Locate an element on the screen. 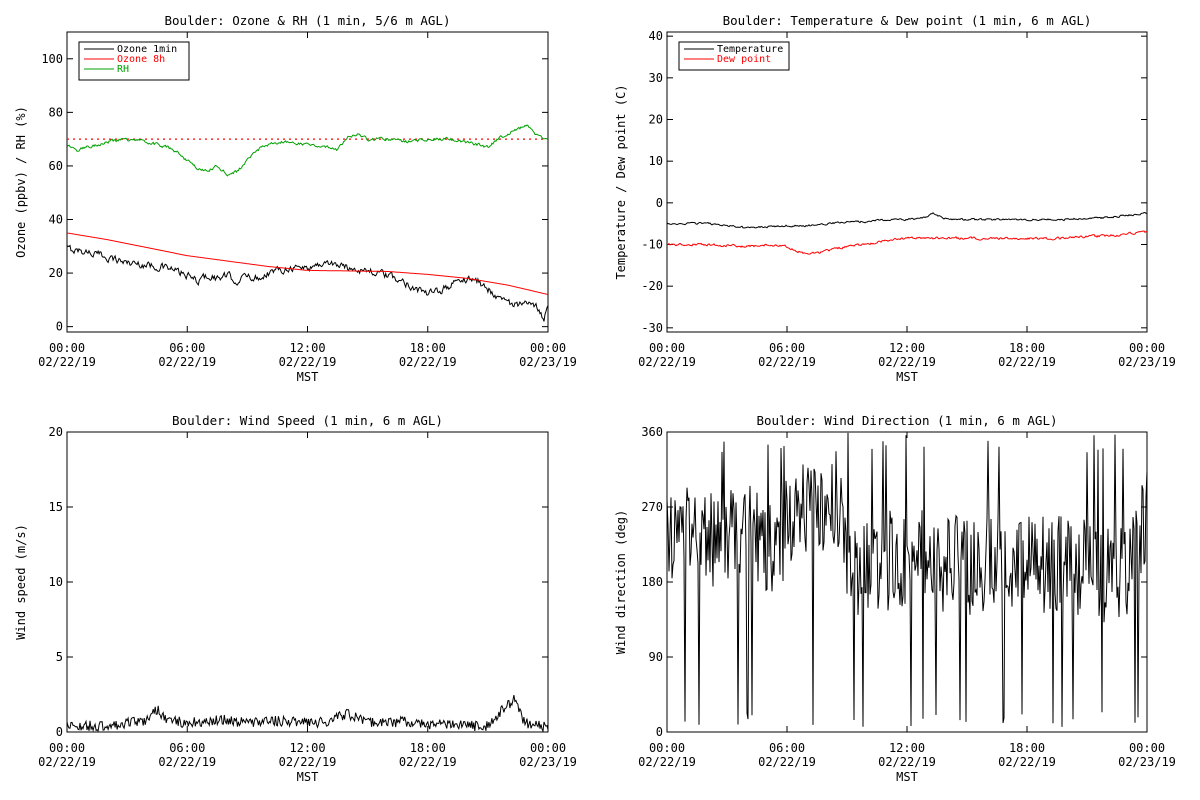  series-line-ozone-1min is located at coordinates (307, 283).